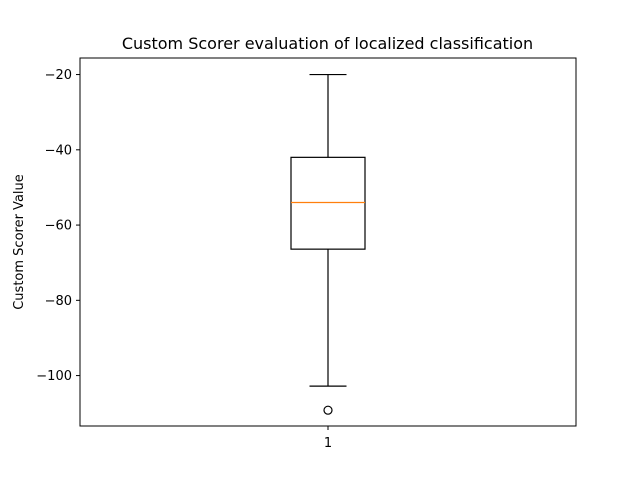 Image resolution: width=640 pixels, height=480 pixels. What do you see at coordinates (58, 226) in the screenshot?
I see `y-tick-label: −60` at bounding box center [58, 226].